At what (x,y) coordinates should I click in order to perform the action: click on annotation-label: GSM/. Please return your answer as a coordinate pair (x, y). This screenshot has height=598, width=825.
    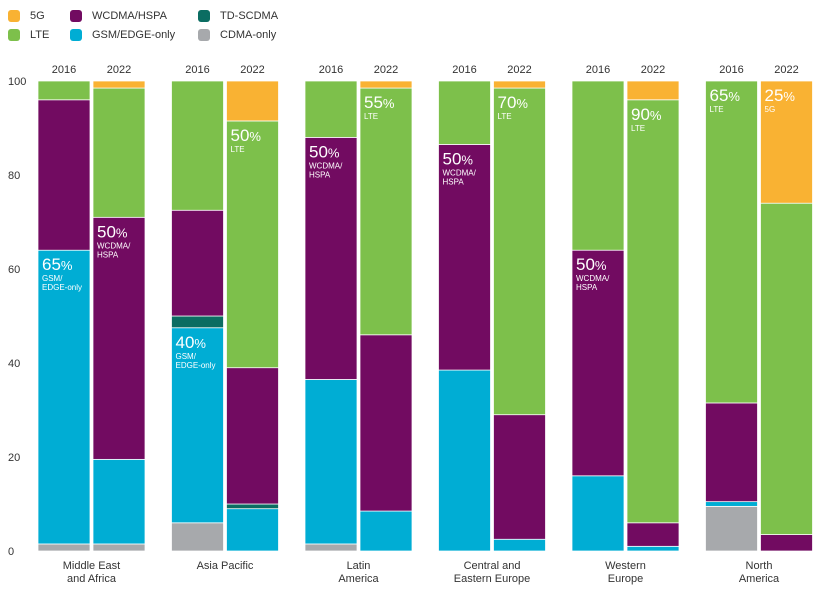
    Looking at the image, I should click on (186, 356).